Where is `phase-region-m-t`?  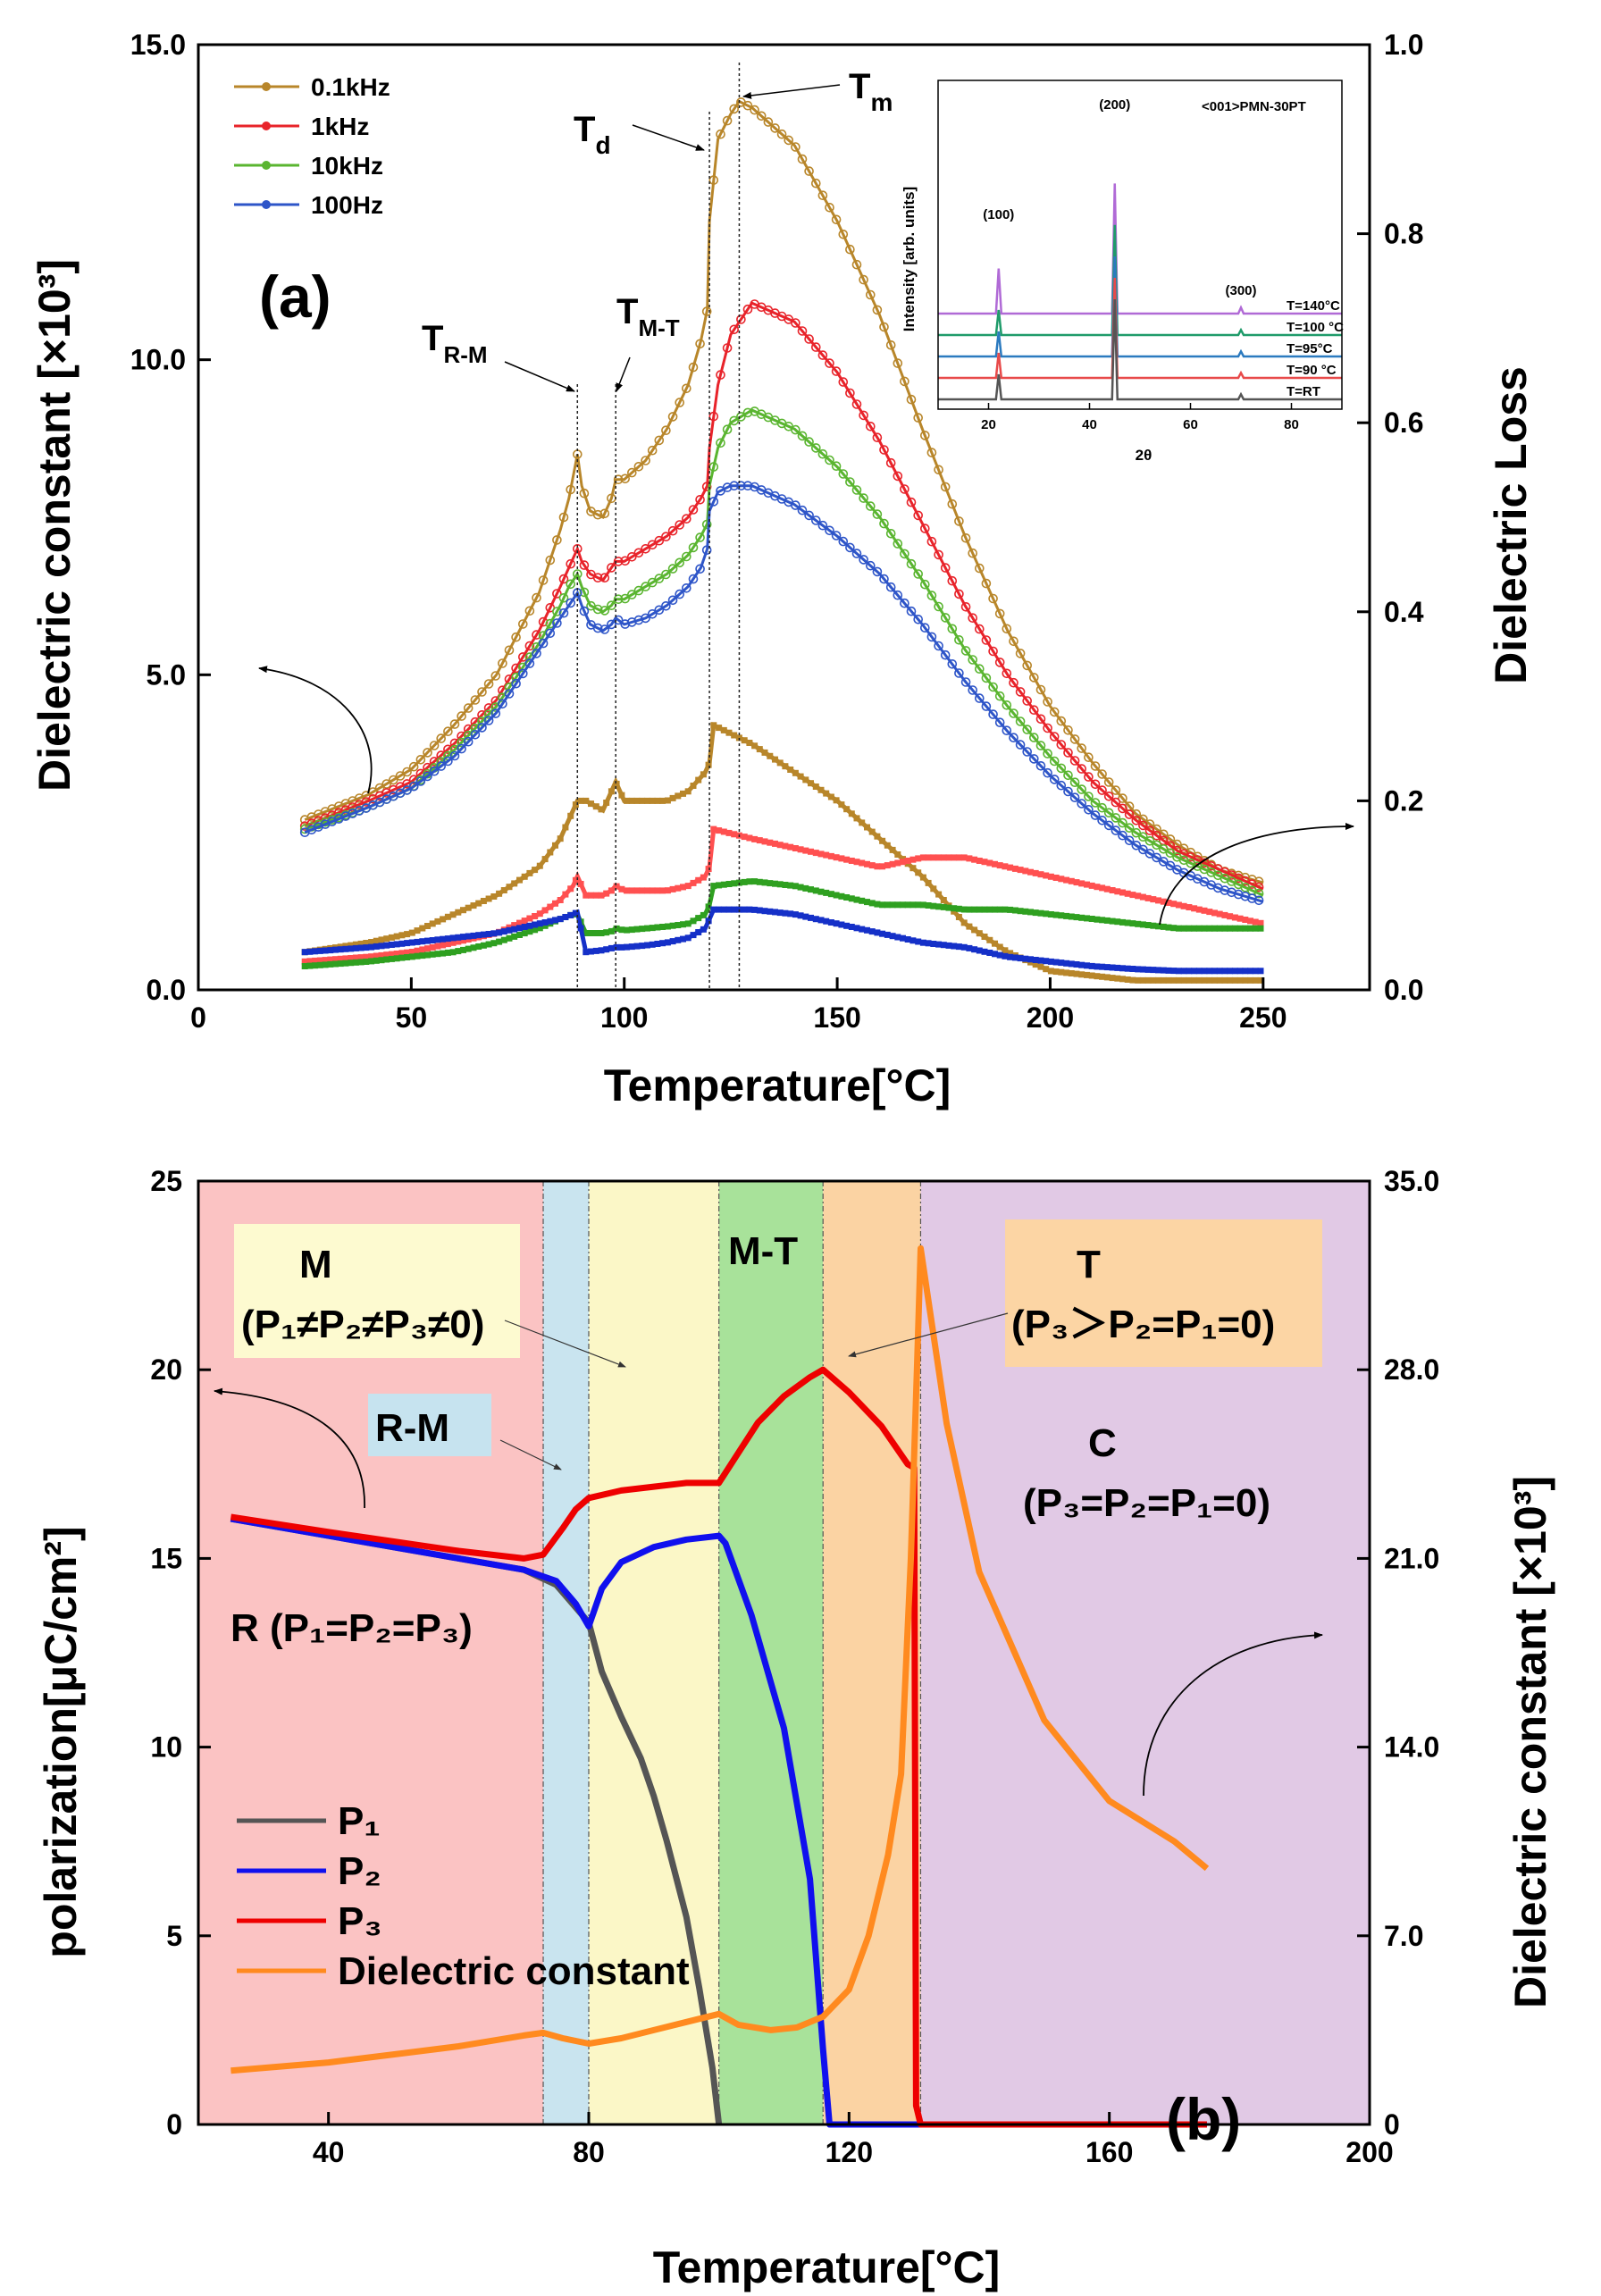
phase-region-m-t is located at coordinates (771, 1653).